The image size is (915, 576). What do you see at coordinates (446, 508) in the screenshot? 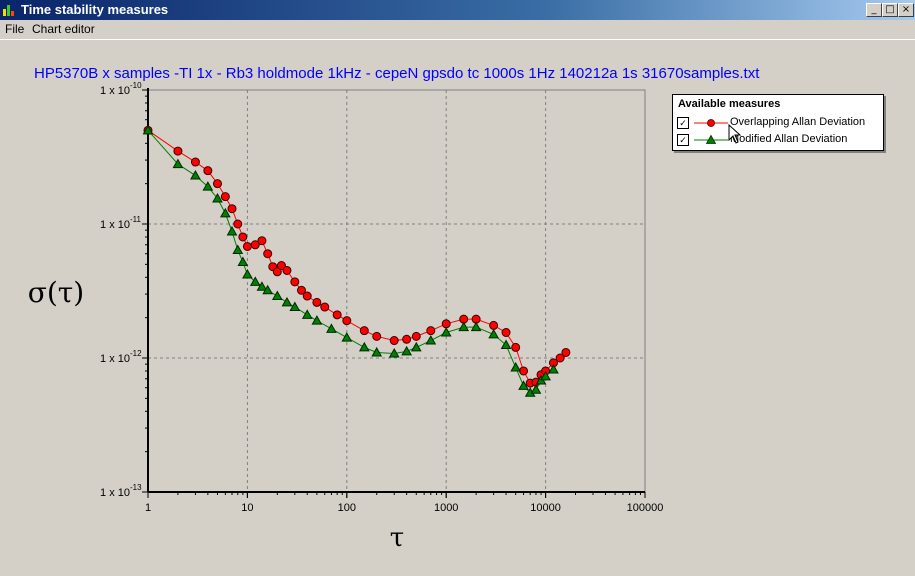
I see `x-tick-label: 1000` at bounding box center [446, 508].